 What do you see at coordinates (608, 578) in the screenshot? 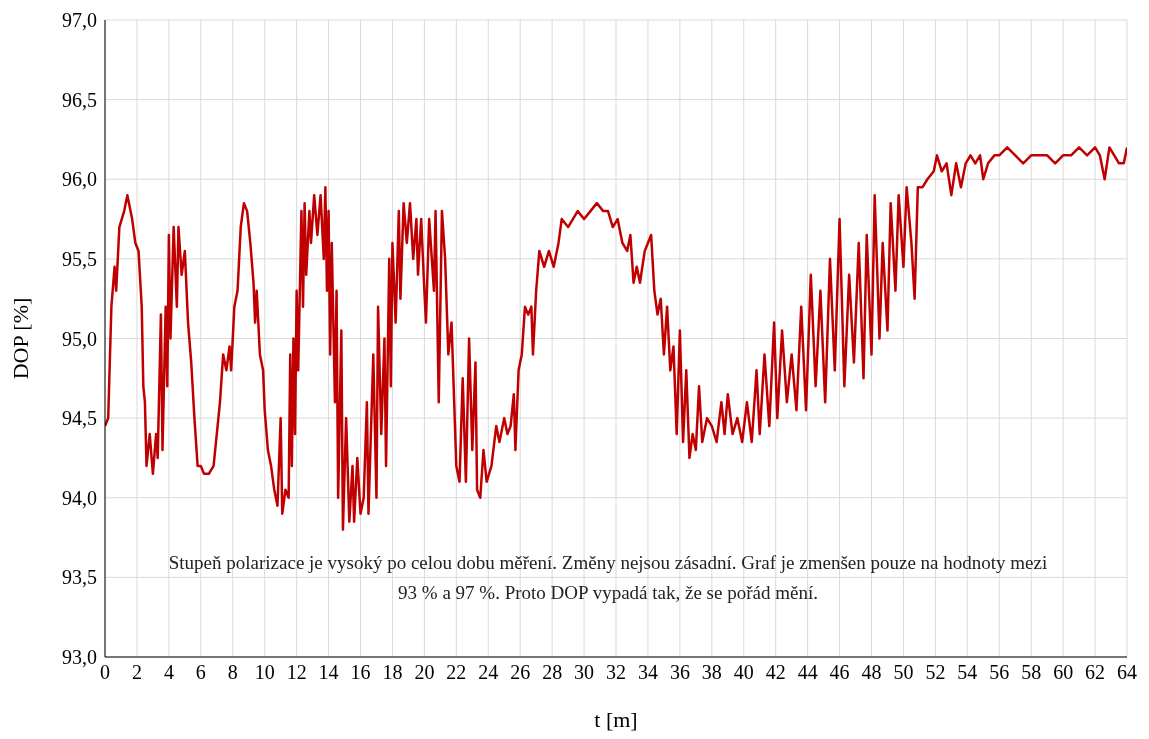
I see `annotation: Stupeň polarizace je vysoký po celou dobu měření. Změny nejsou zásadní. Graf je zmenšen pouze na hodnoty mezi 93 % a 97 %. Proto DOP vypadá tak, že se pořád mění.` at bounding box center [608, 578].